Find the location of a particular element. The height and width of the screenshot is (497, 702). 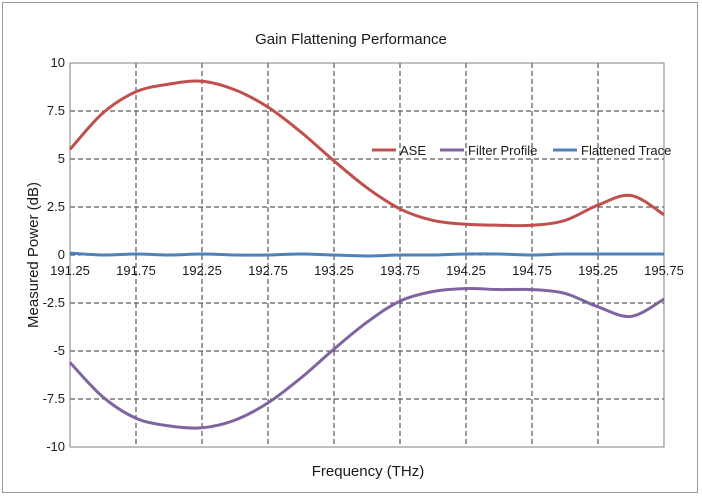

x-tick-label: 192.25 is located at coordinates (202, 270).